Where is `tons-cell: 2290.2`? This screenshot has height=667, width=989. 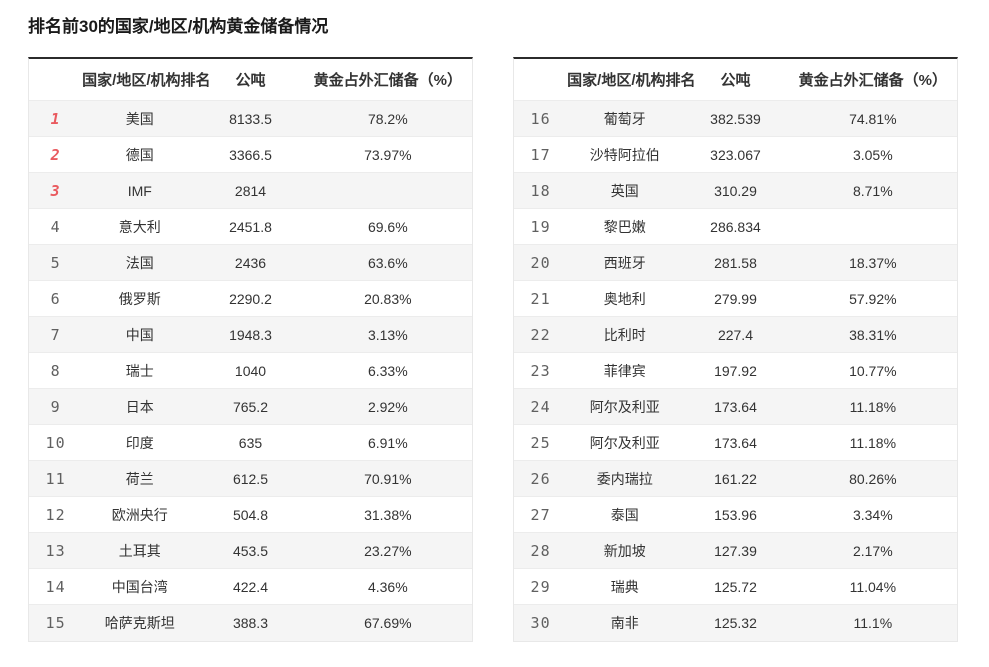
tons-cell: 2290.2 is located at coordinates (250, 299).